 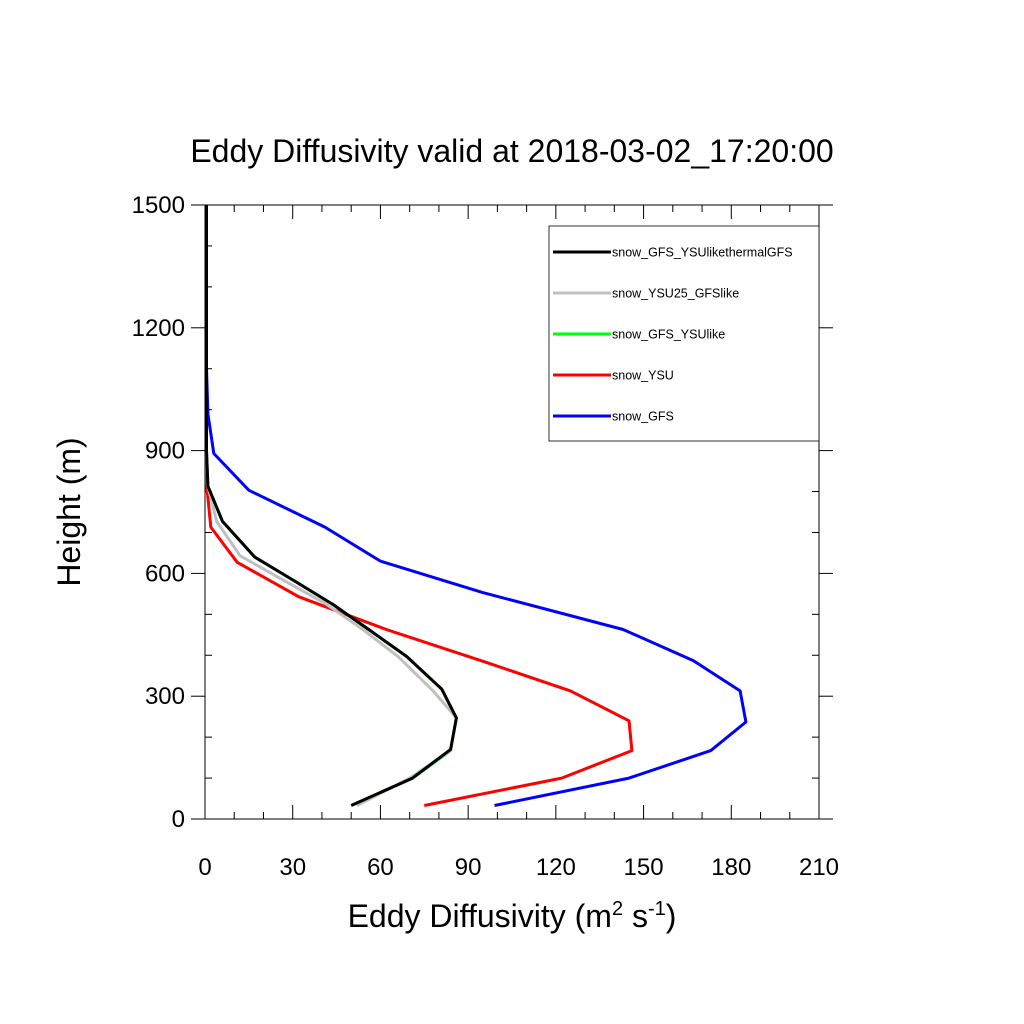 I want to click on x-tick-label: 60, so click(x=380, y=867).